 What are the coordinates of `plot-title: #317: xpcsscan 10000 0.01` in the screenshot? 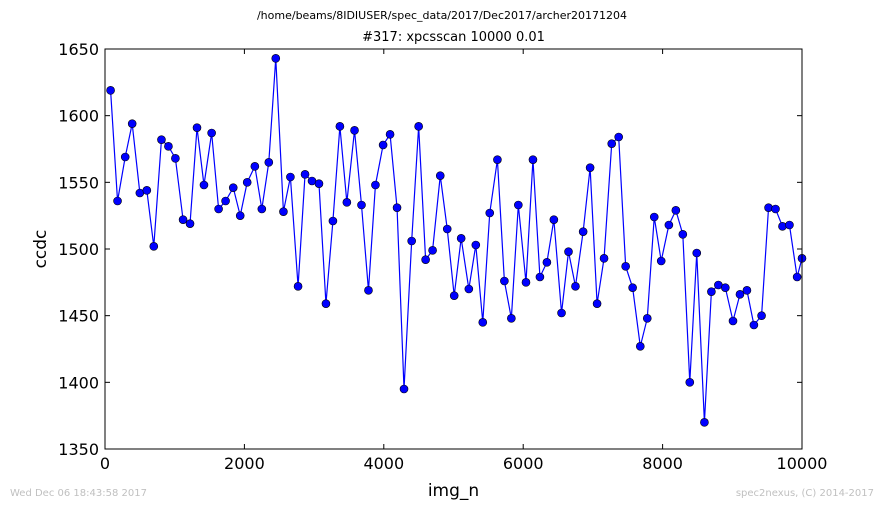 It's located at (453, 37).